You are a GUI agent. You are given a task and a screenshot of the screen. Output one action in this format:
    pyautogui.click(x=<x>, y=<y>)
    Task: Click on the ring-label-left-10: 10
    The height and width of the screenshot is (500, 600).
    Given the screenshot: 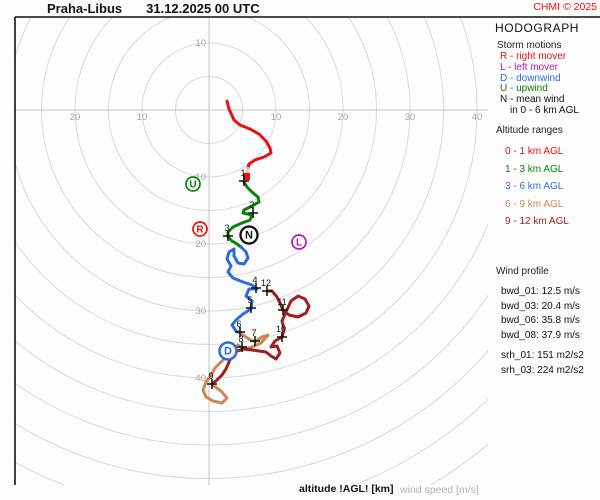 What is the action you would take?
    pyautogui.click(x=142, y=117)
    